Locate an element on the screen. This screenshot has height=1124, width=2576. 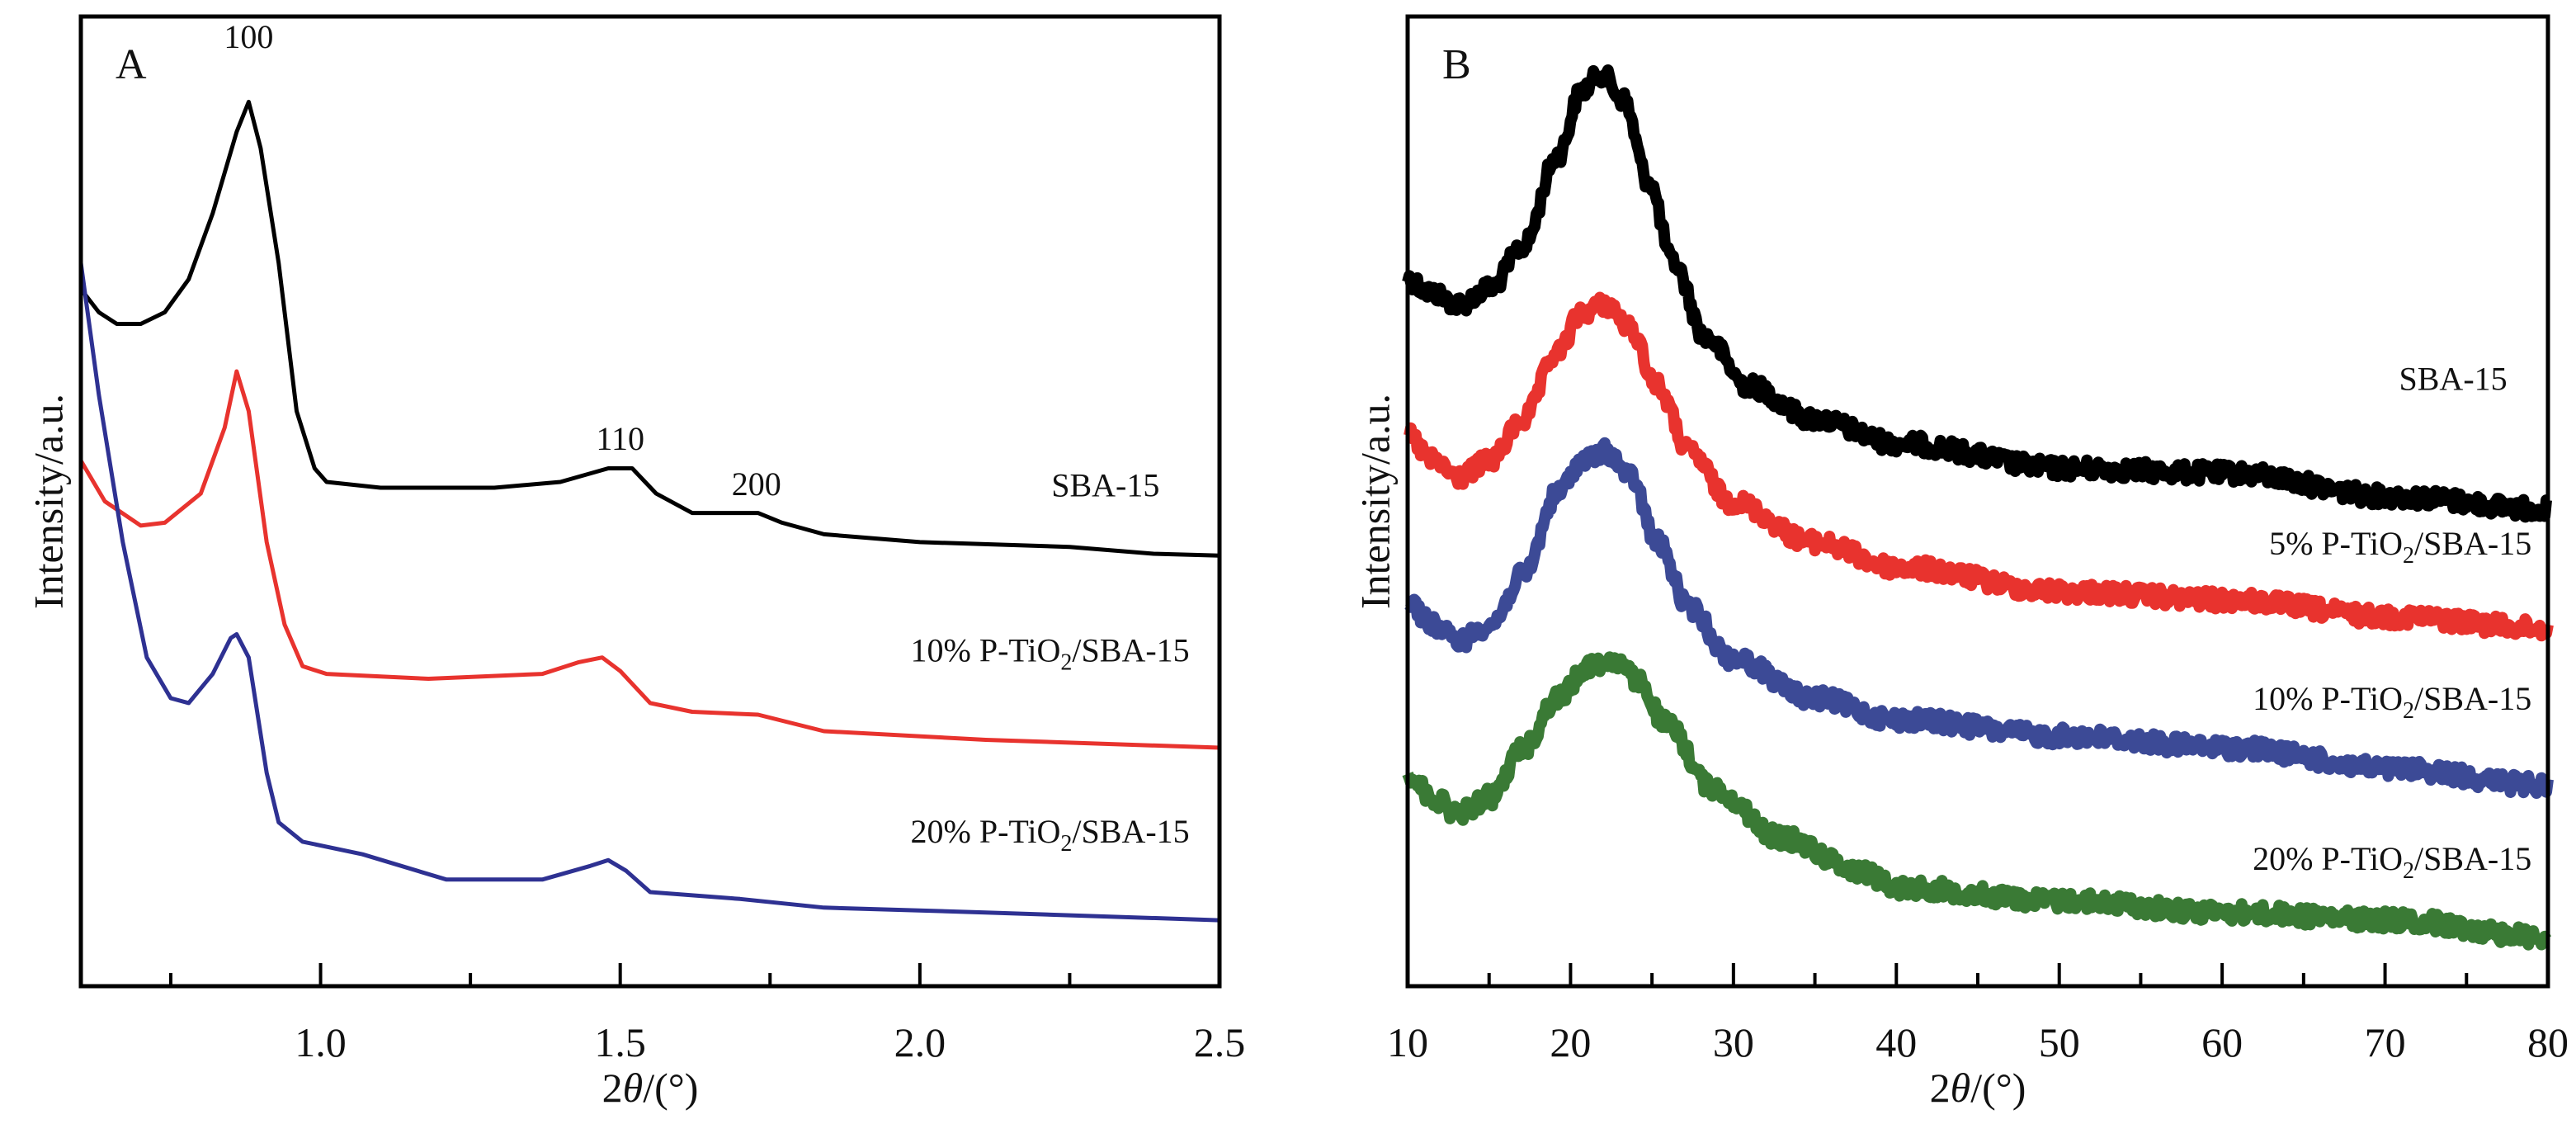
series-label: 5% P-TiO2/SBA-15 is located at coordinates (2400, 547).